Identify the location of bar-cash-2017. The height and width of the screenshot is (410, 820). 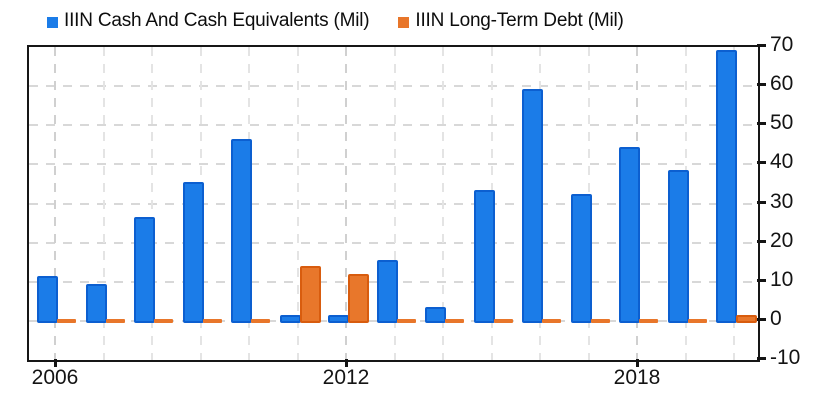
(581, 258).